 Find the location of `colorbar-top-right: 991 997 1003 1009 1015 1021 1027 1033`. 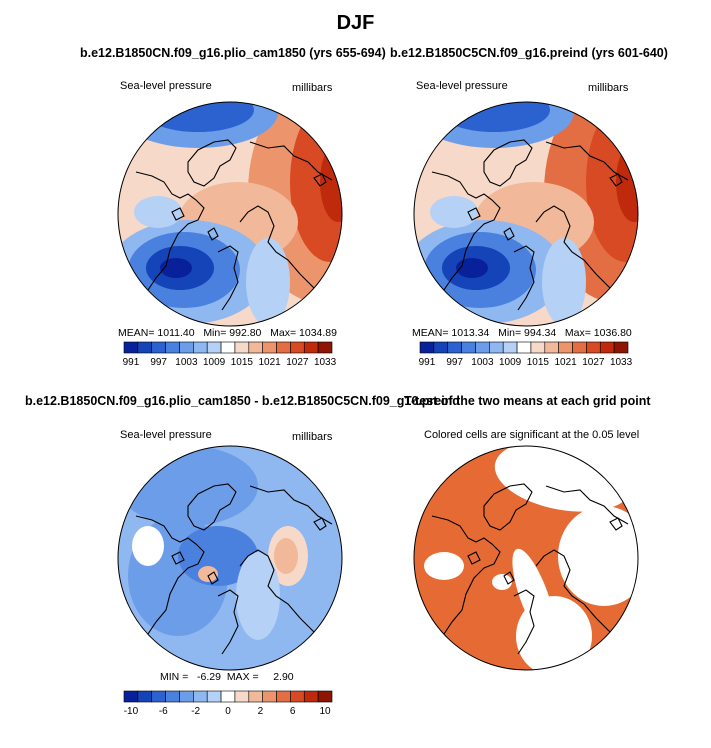

colorbar-top-right: 991 997 1003 1009 1015 1021 1027 1033 is located at coordinates (526, 354).